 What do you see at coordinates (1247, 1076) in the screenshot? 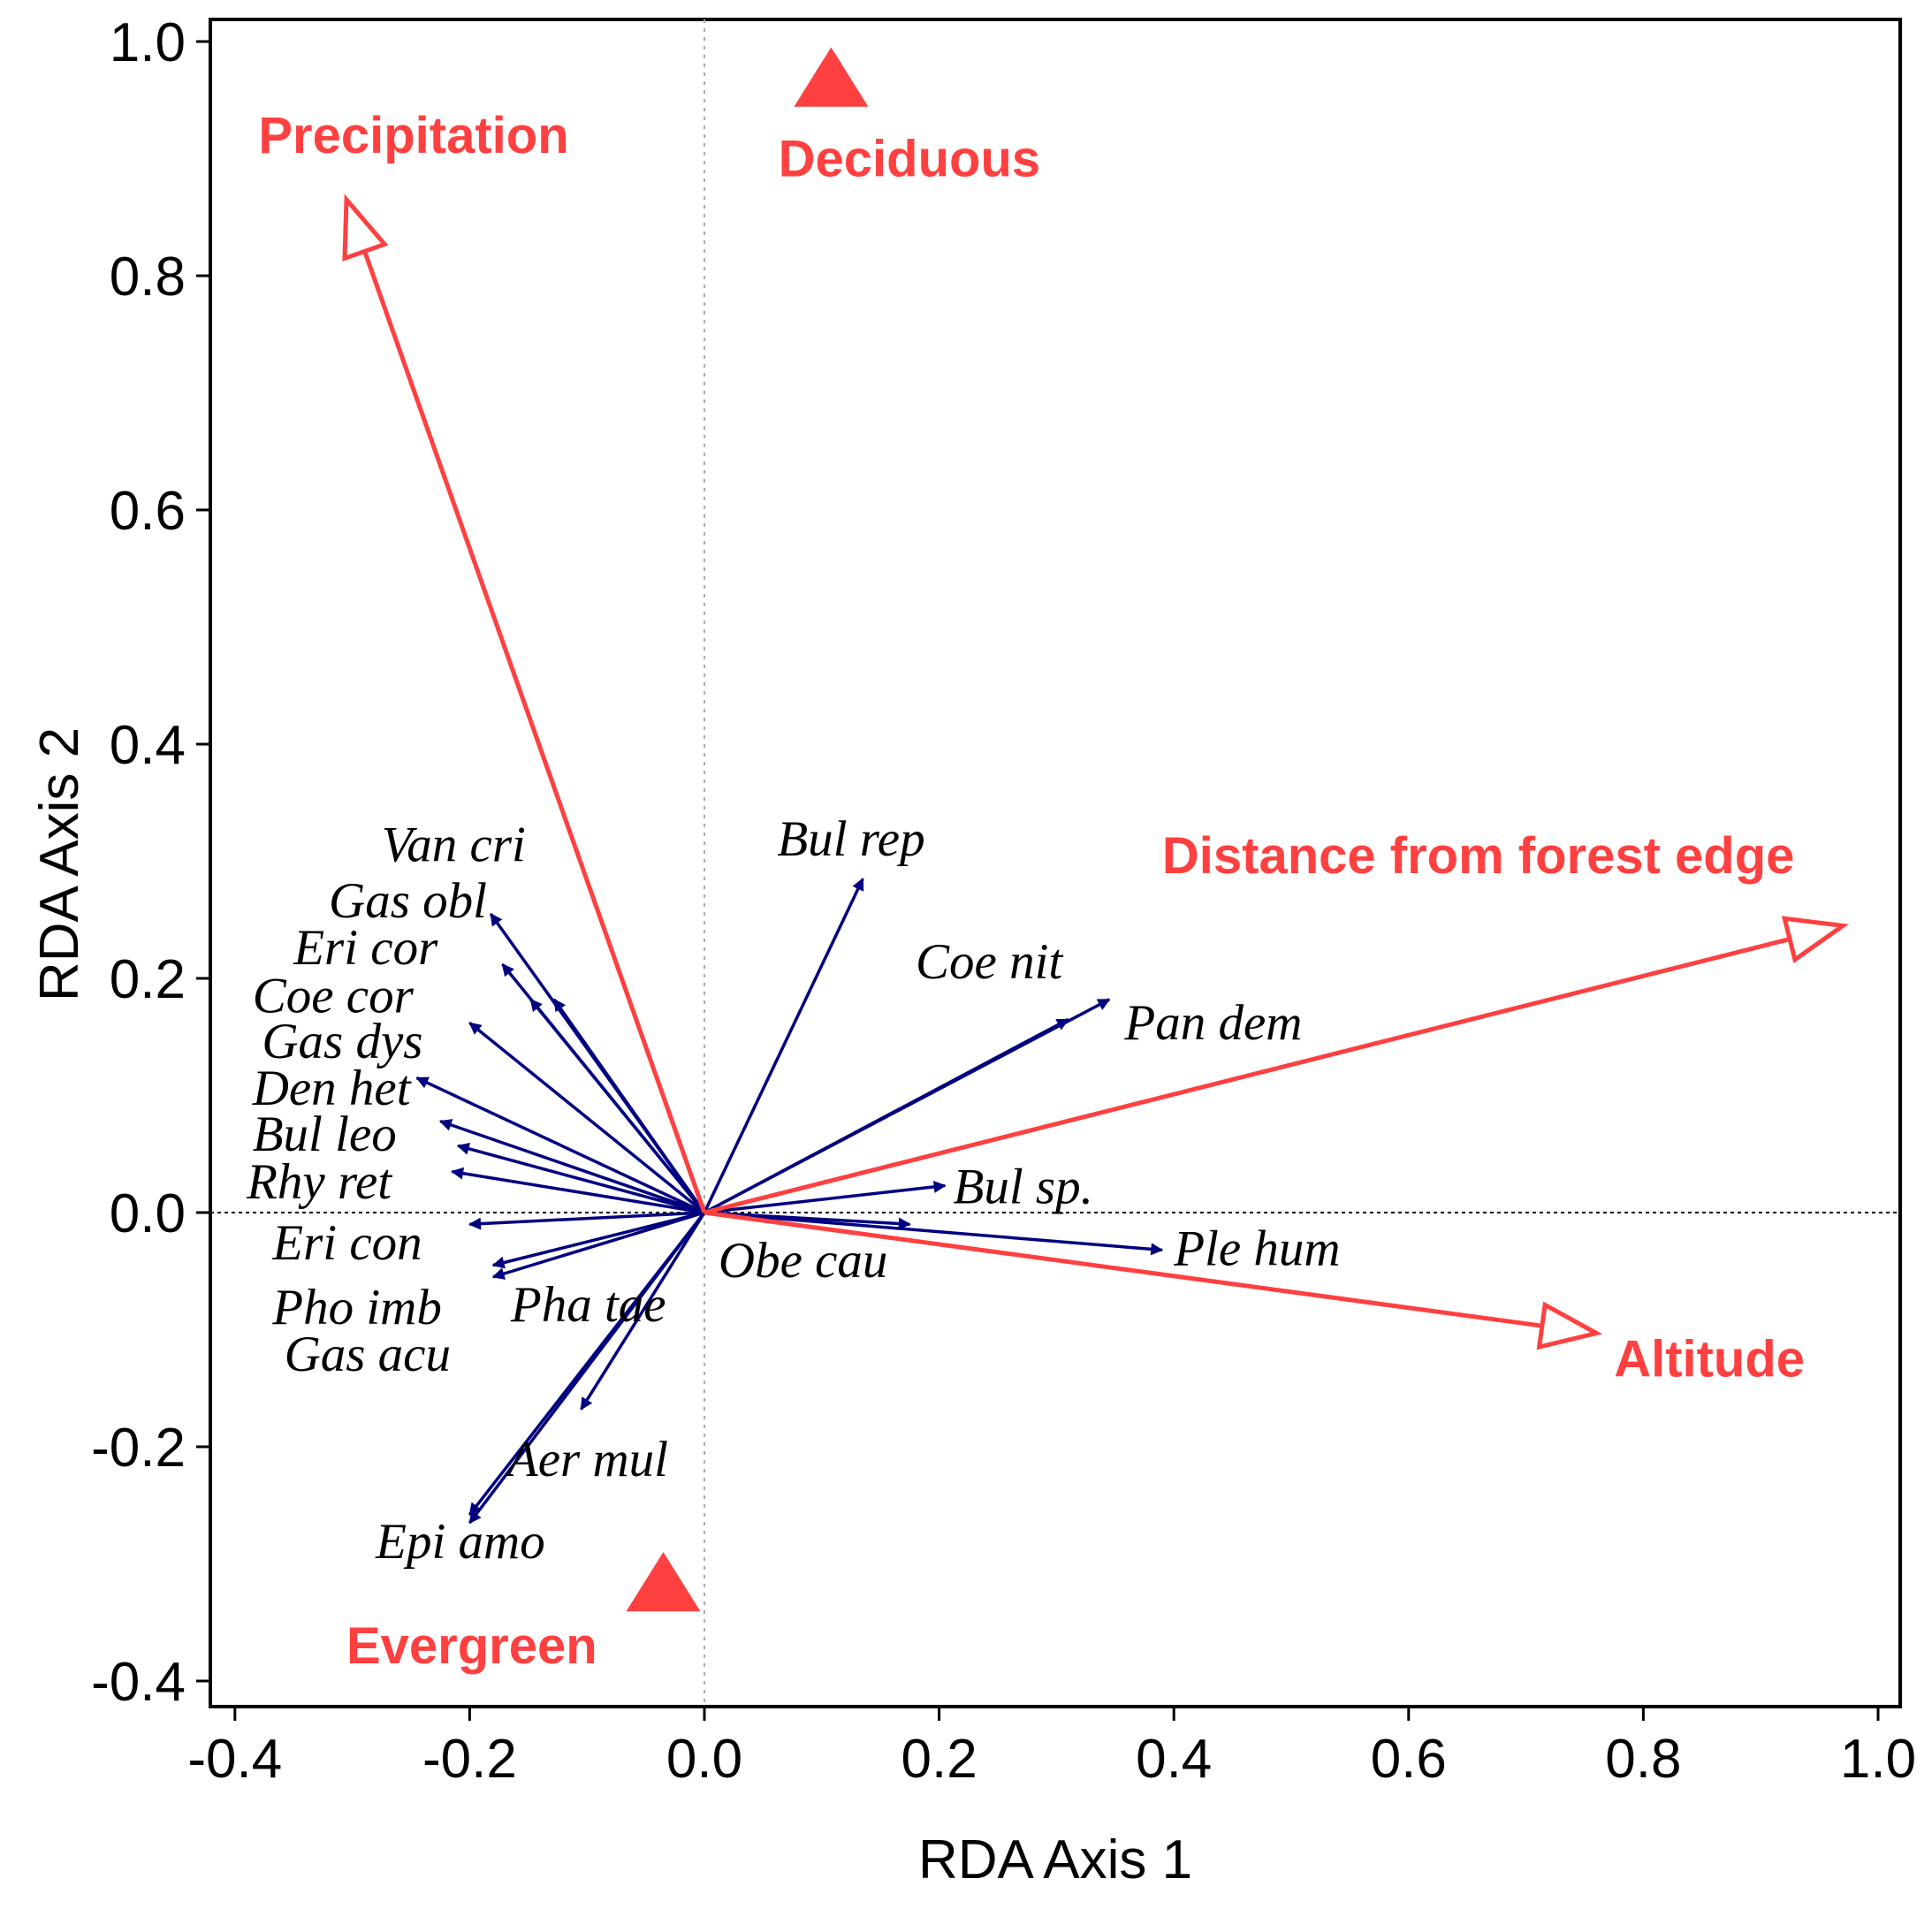
I see `env-vector-distance-from-forest-edge` at bounding box center [1247, 1076].